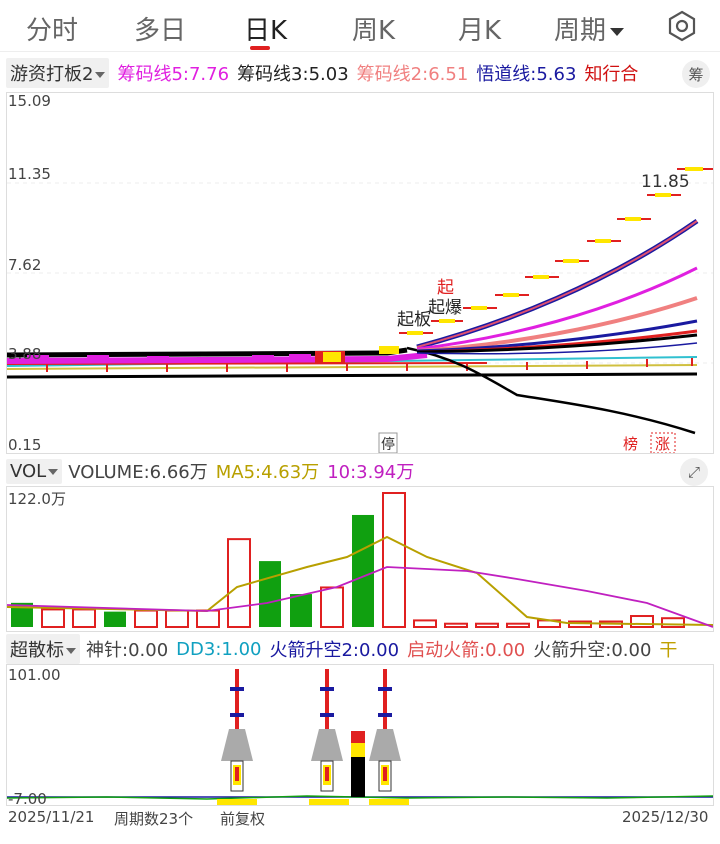 This screenshot has height=844, width=720. What do you see at coordinates (374, 31) in the screenshot?
I see `tab-weekly-k: 周K` at bounding box center [374, 31].